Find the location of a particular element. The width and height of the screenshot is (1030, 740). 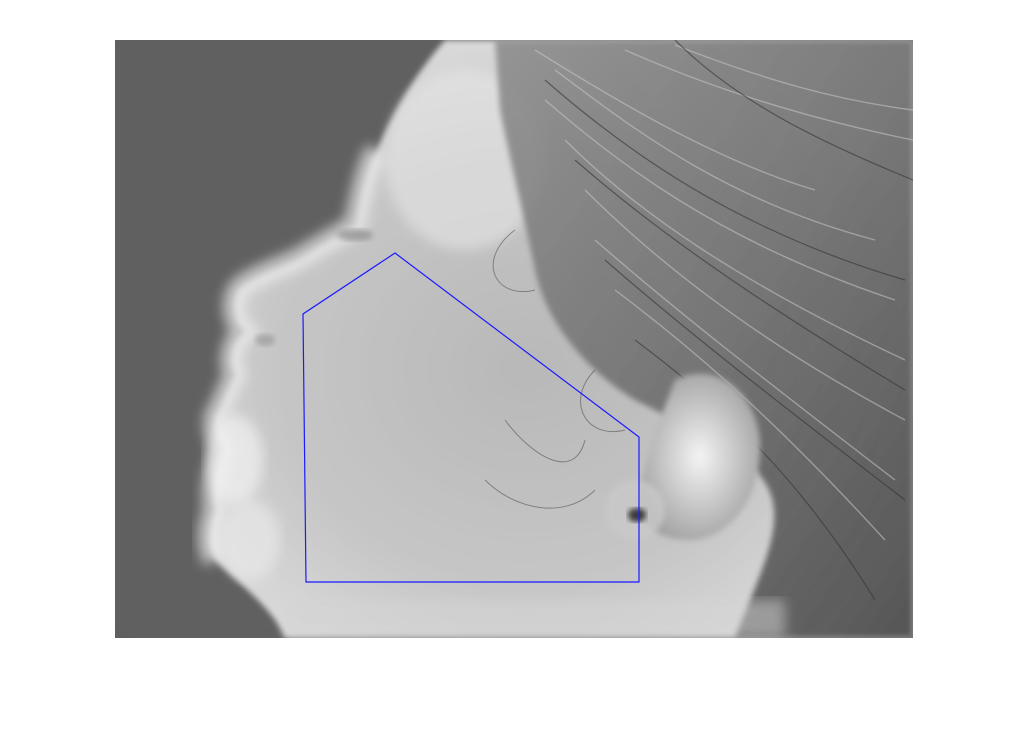

roi-polygon is located at coordinates (471, 417).